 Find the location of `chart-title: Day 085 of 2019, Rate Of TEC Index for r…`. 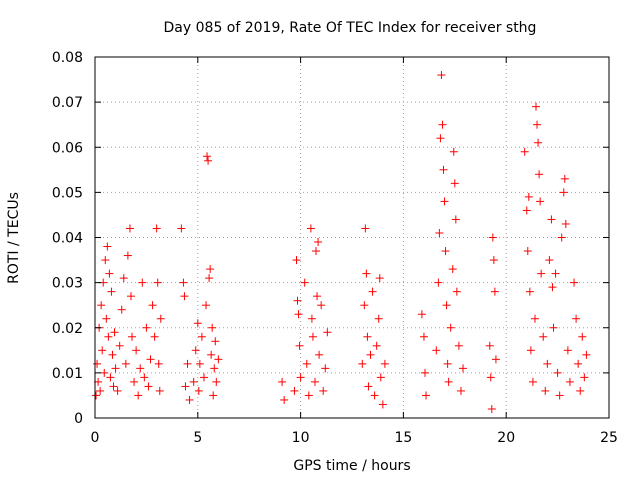

chart-title: Day 085 of 2019, Rate Of TEC Index for r… is located at coordinates (350, 28).